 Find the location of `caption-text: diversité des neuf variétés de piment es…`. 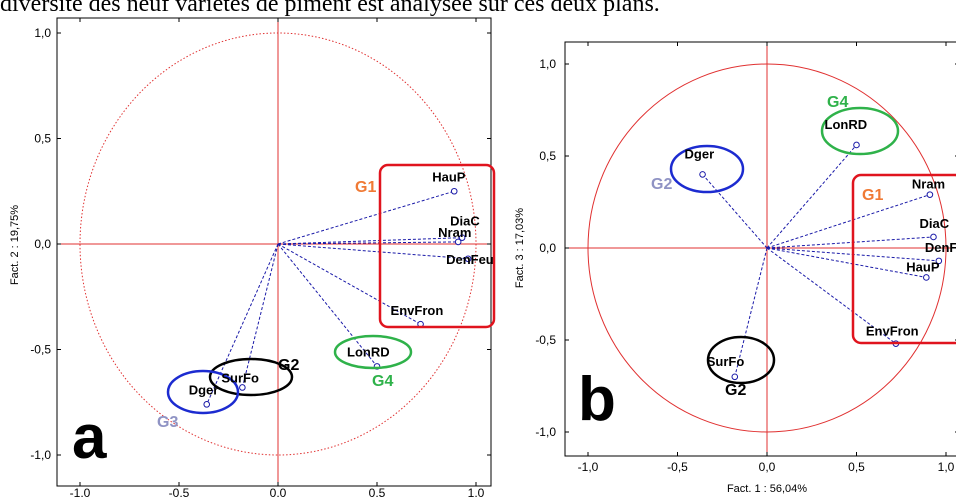

caption-text: diversité des neuf variétés de piment es… is located at coordinates (330, 8).